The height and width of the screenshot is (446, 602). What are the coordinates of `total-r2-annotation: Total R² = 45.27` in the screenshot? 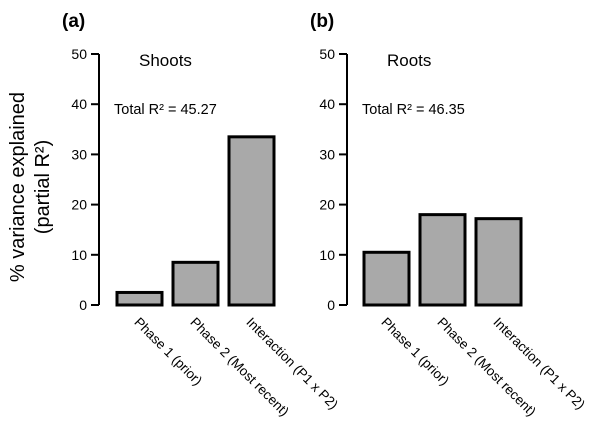 It's located at (165, 110).